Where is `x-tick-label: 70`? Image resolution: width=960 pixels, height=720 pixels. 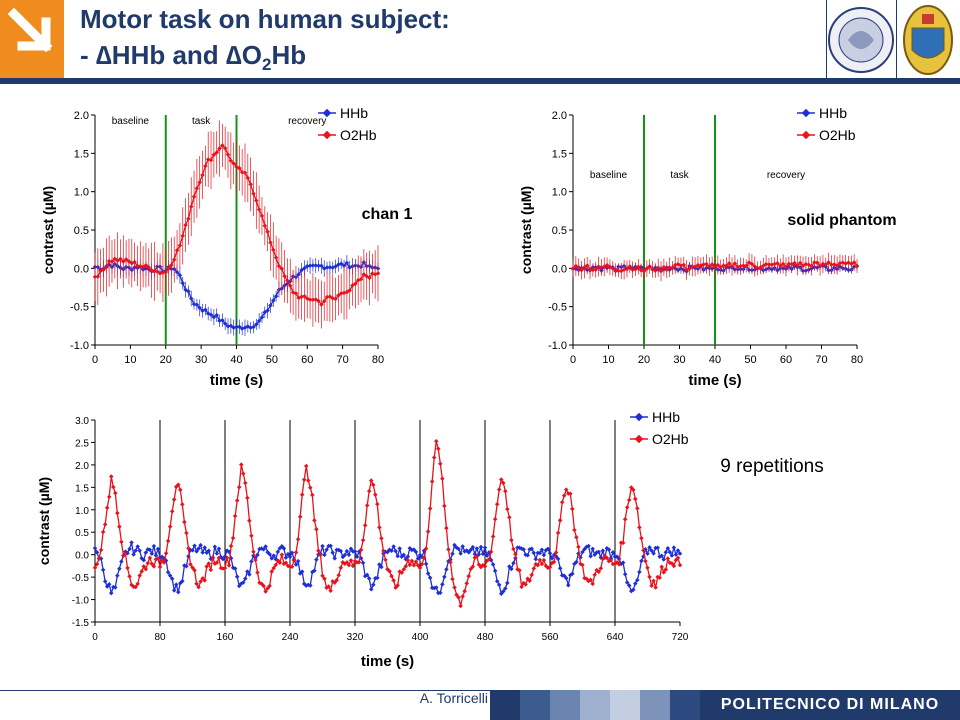 x-tick-label: 70 is located at coordinates (343, 360).